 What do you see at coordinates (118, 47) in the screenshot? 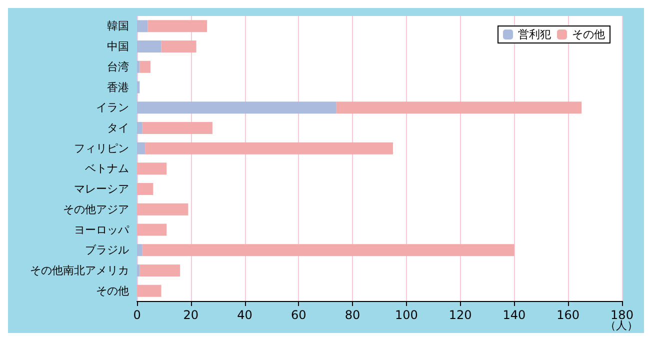
I see `y-tick-label: 中国` at bounding box center [118, 47].